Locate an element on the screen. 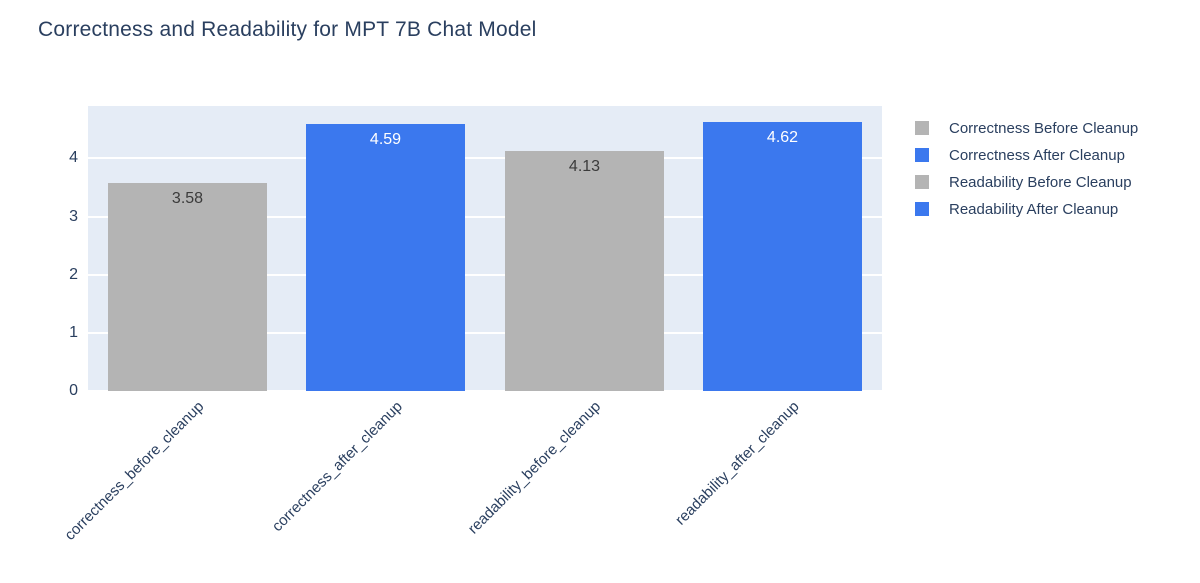 This screenshot has height=583, width=1200. legend-item-readability_before_cleanup: Readability Before Cleanup is located at coordinates (1026, 182).